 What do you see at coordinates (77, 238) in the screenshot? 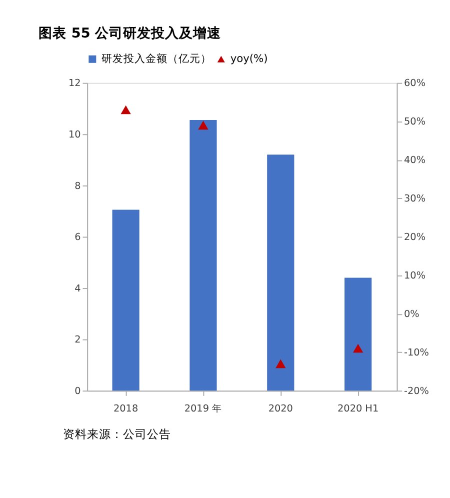
I see `y-tick-label: 6` at bounding box center [77, 238].